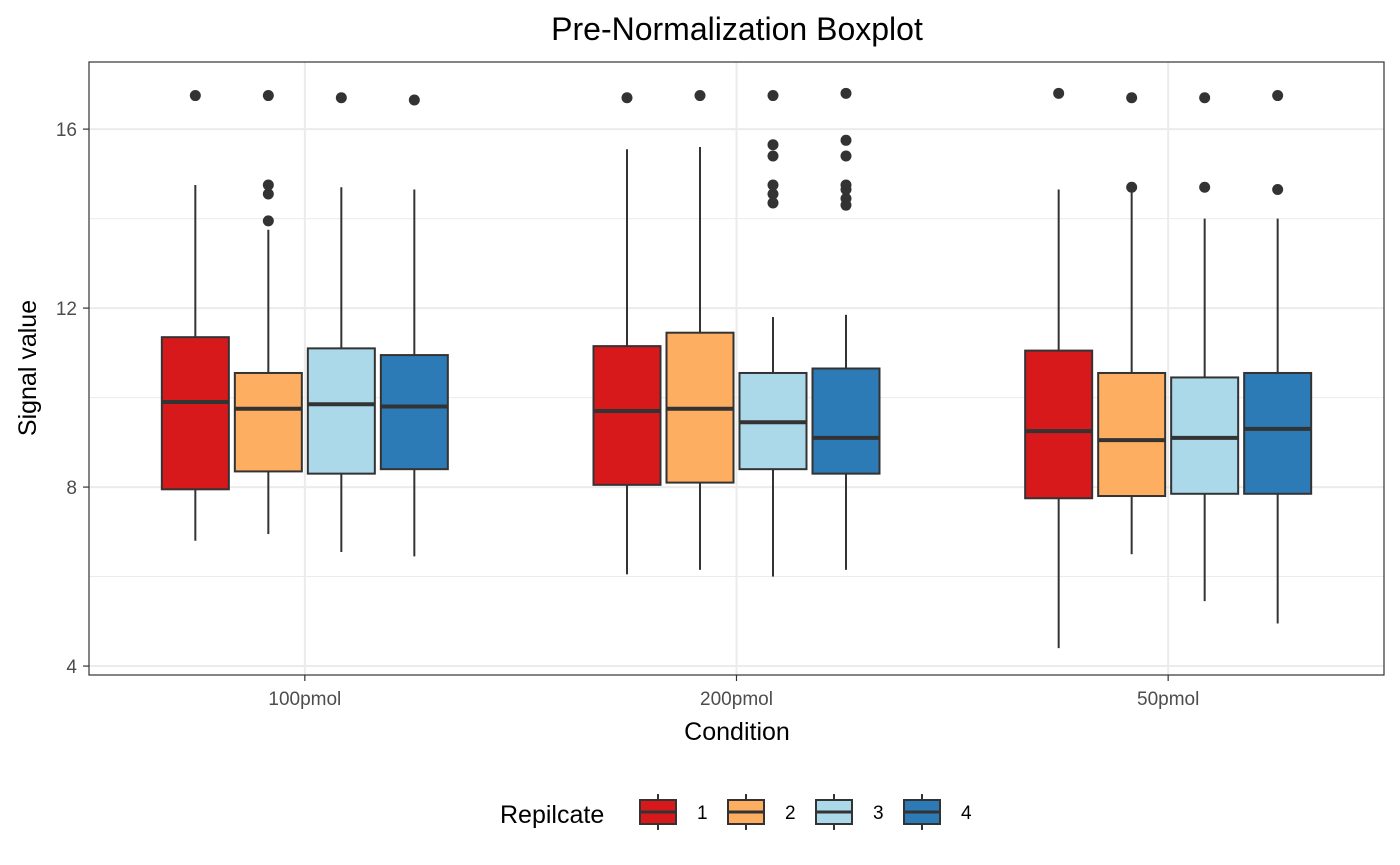  I want to click on legend-label: 2, so click(790, 813).